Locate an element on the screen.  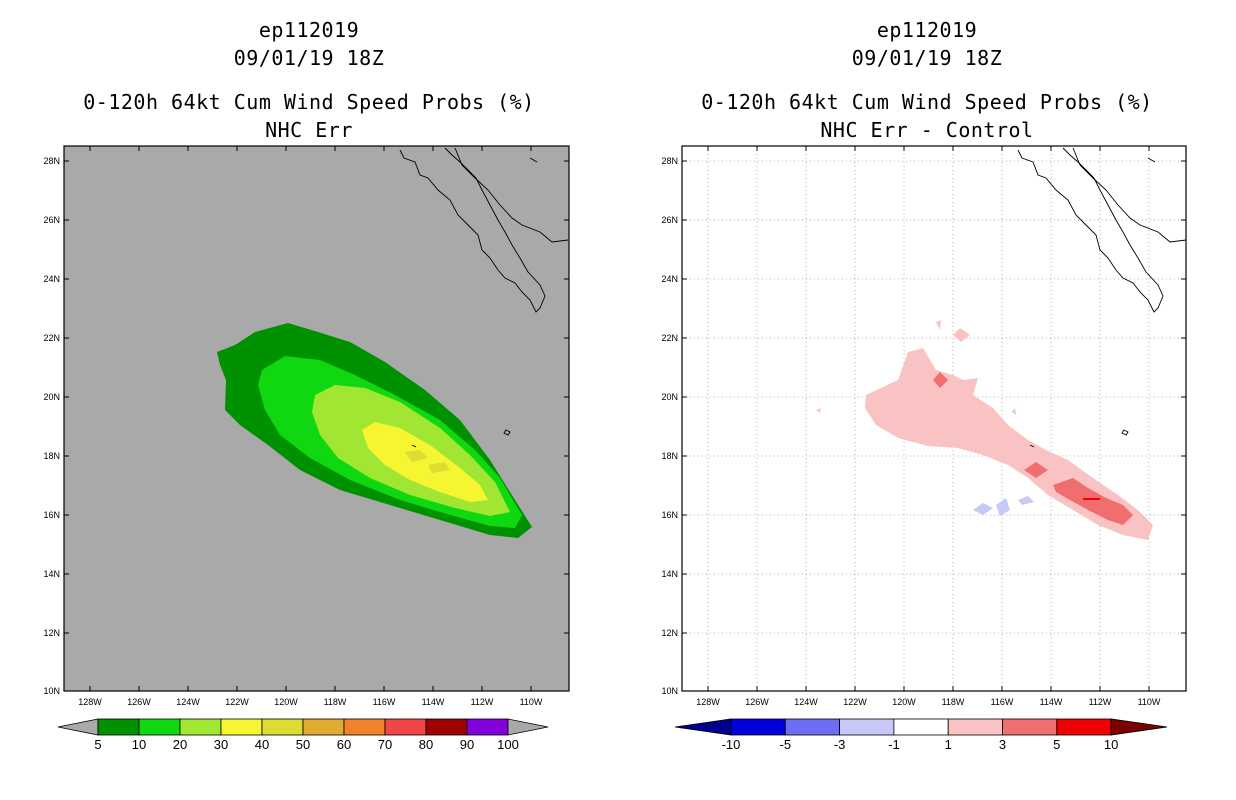
colorbar-label: -3 is located at coordinates (840, 744).